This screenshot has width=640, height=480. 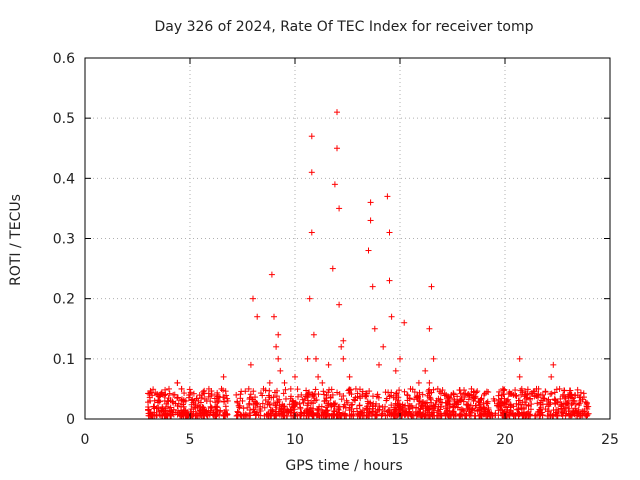 I want to click on x-axis-label: GPS time / hours, so click(x=343, y=466).